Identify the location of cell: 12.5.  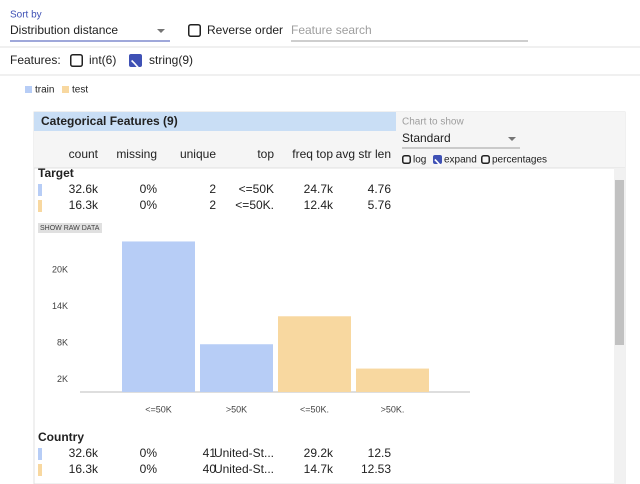
(380, 453).